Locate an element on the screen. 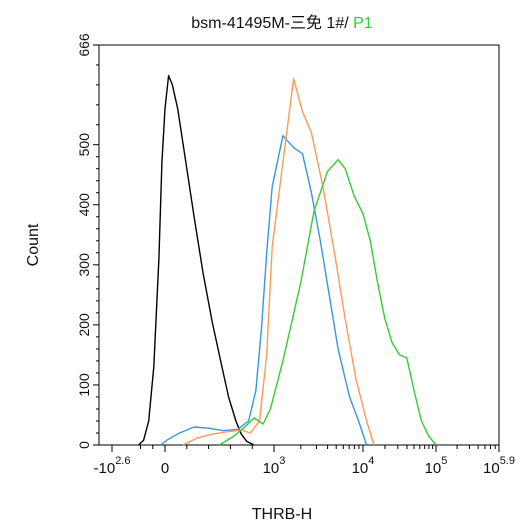 This screenshot has height=527, width=524. y-tick-label: 300 is located at coordinates (84, 265).